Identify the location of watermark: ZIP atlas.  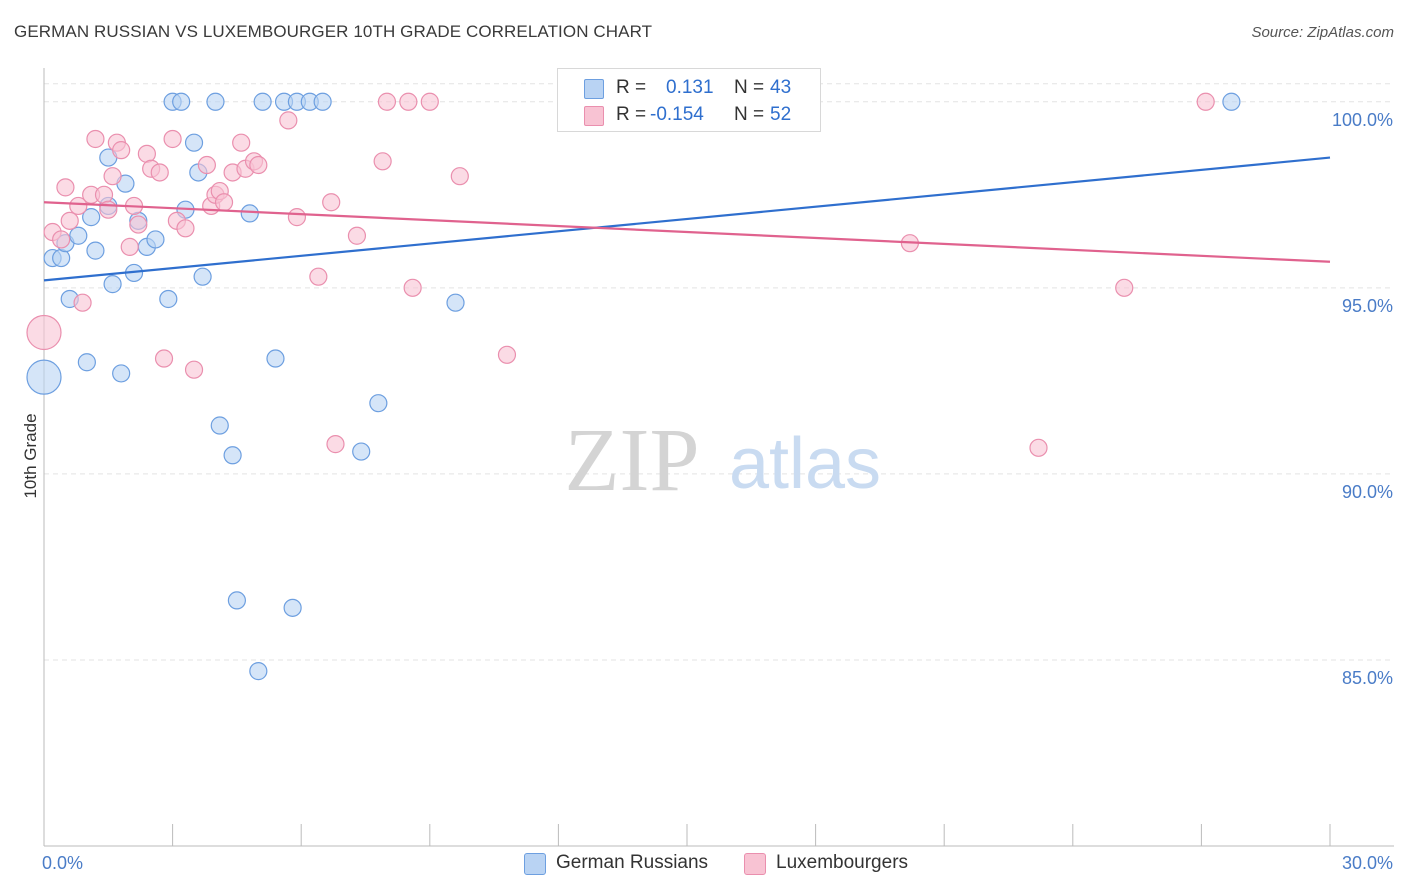
(723, 460).